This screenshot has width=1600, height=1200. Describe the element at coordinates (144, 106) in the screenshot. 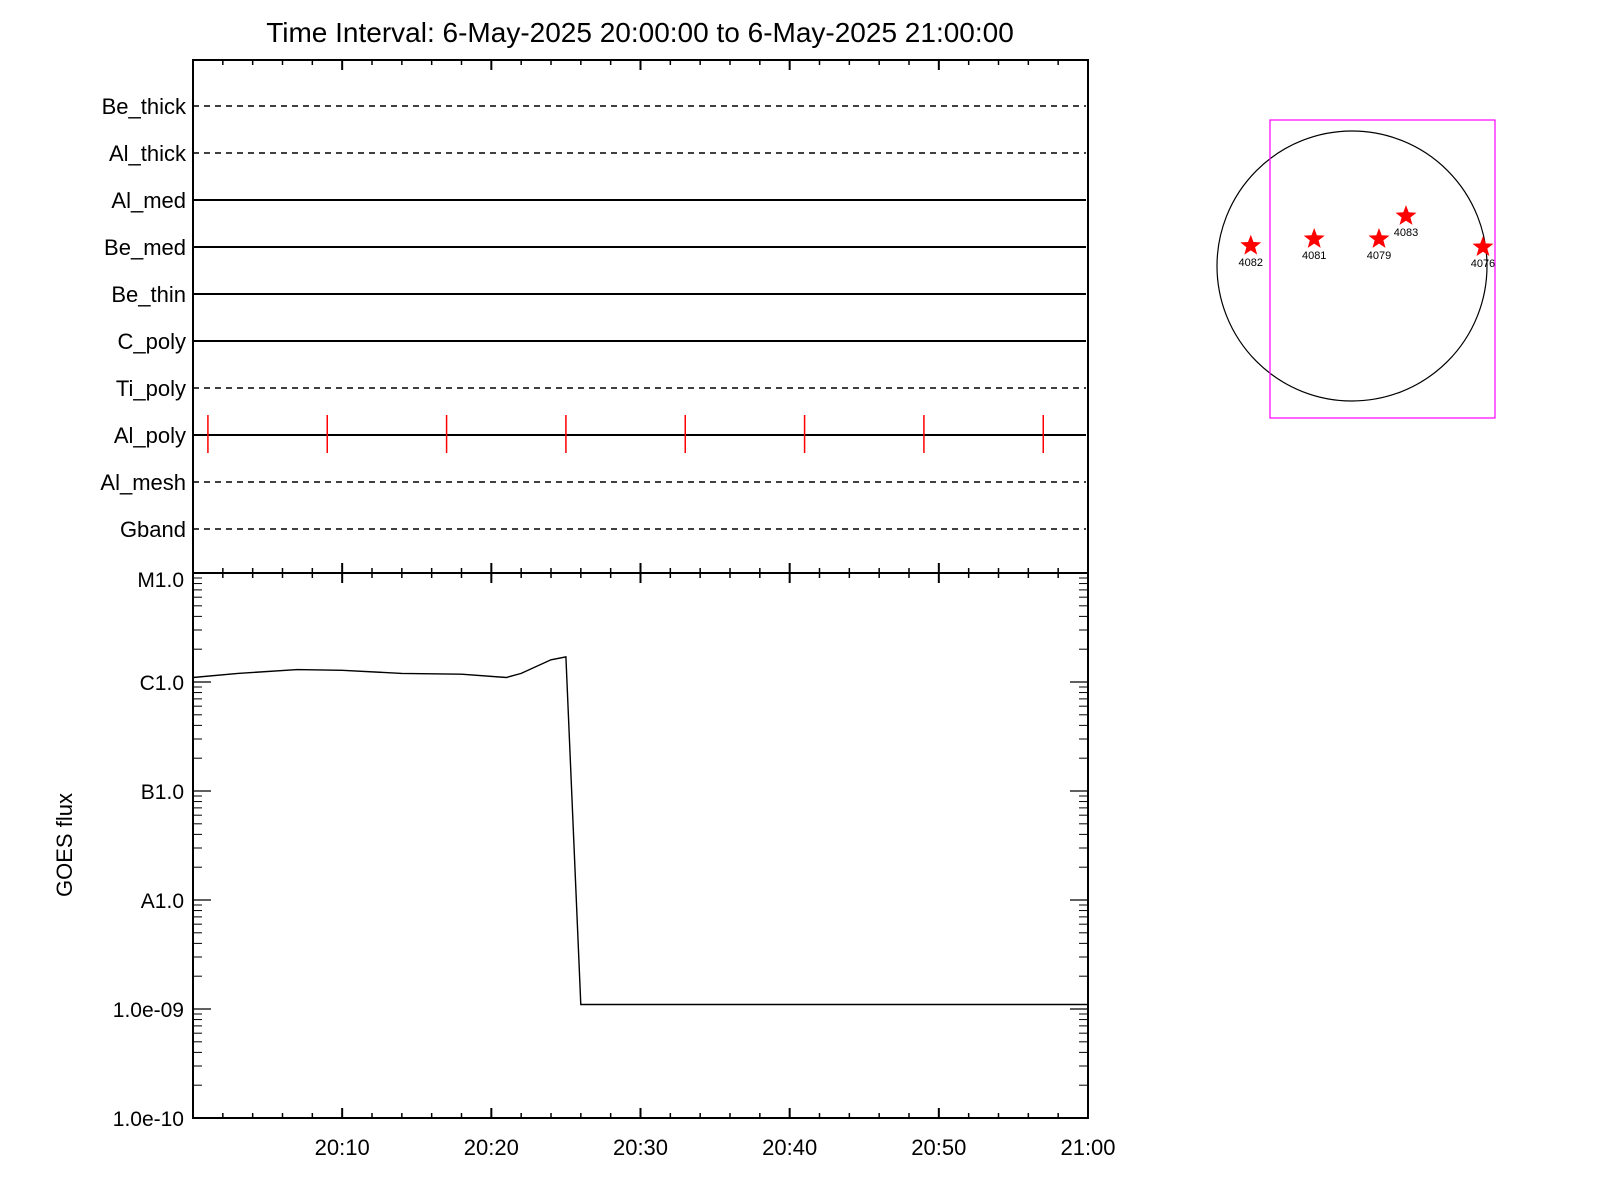

I see `filter-label: Be_thick` at that location.